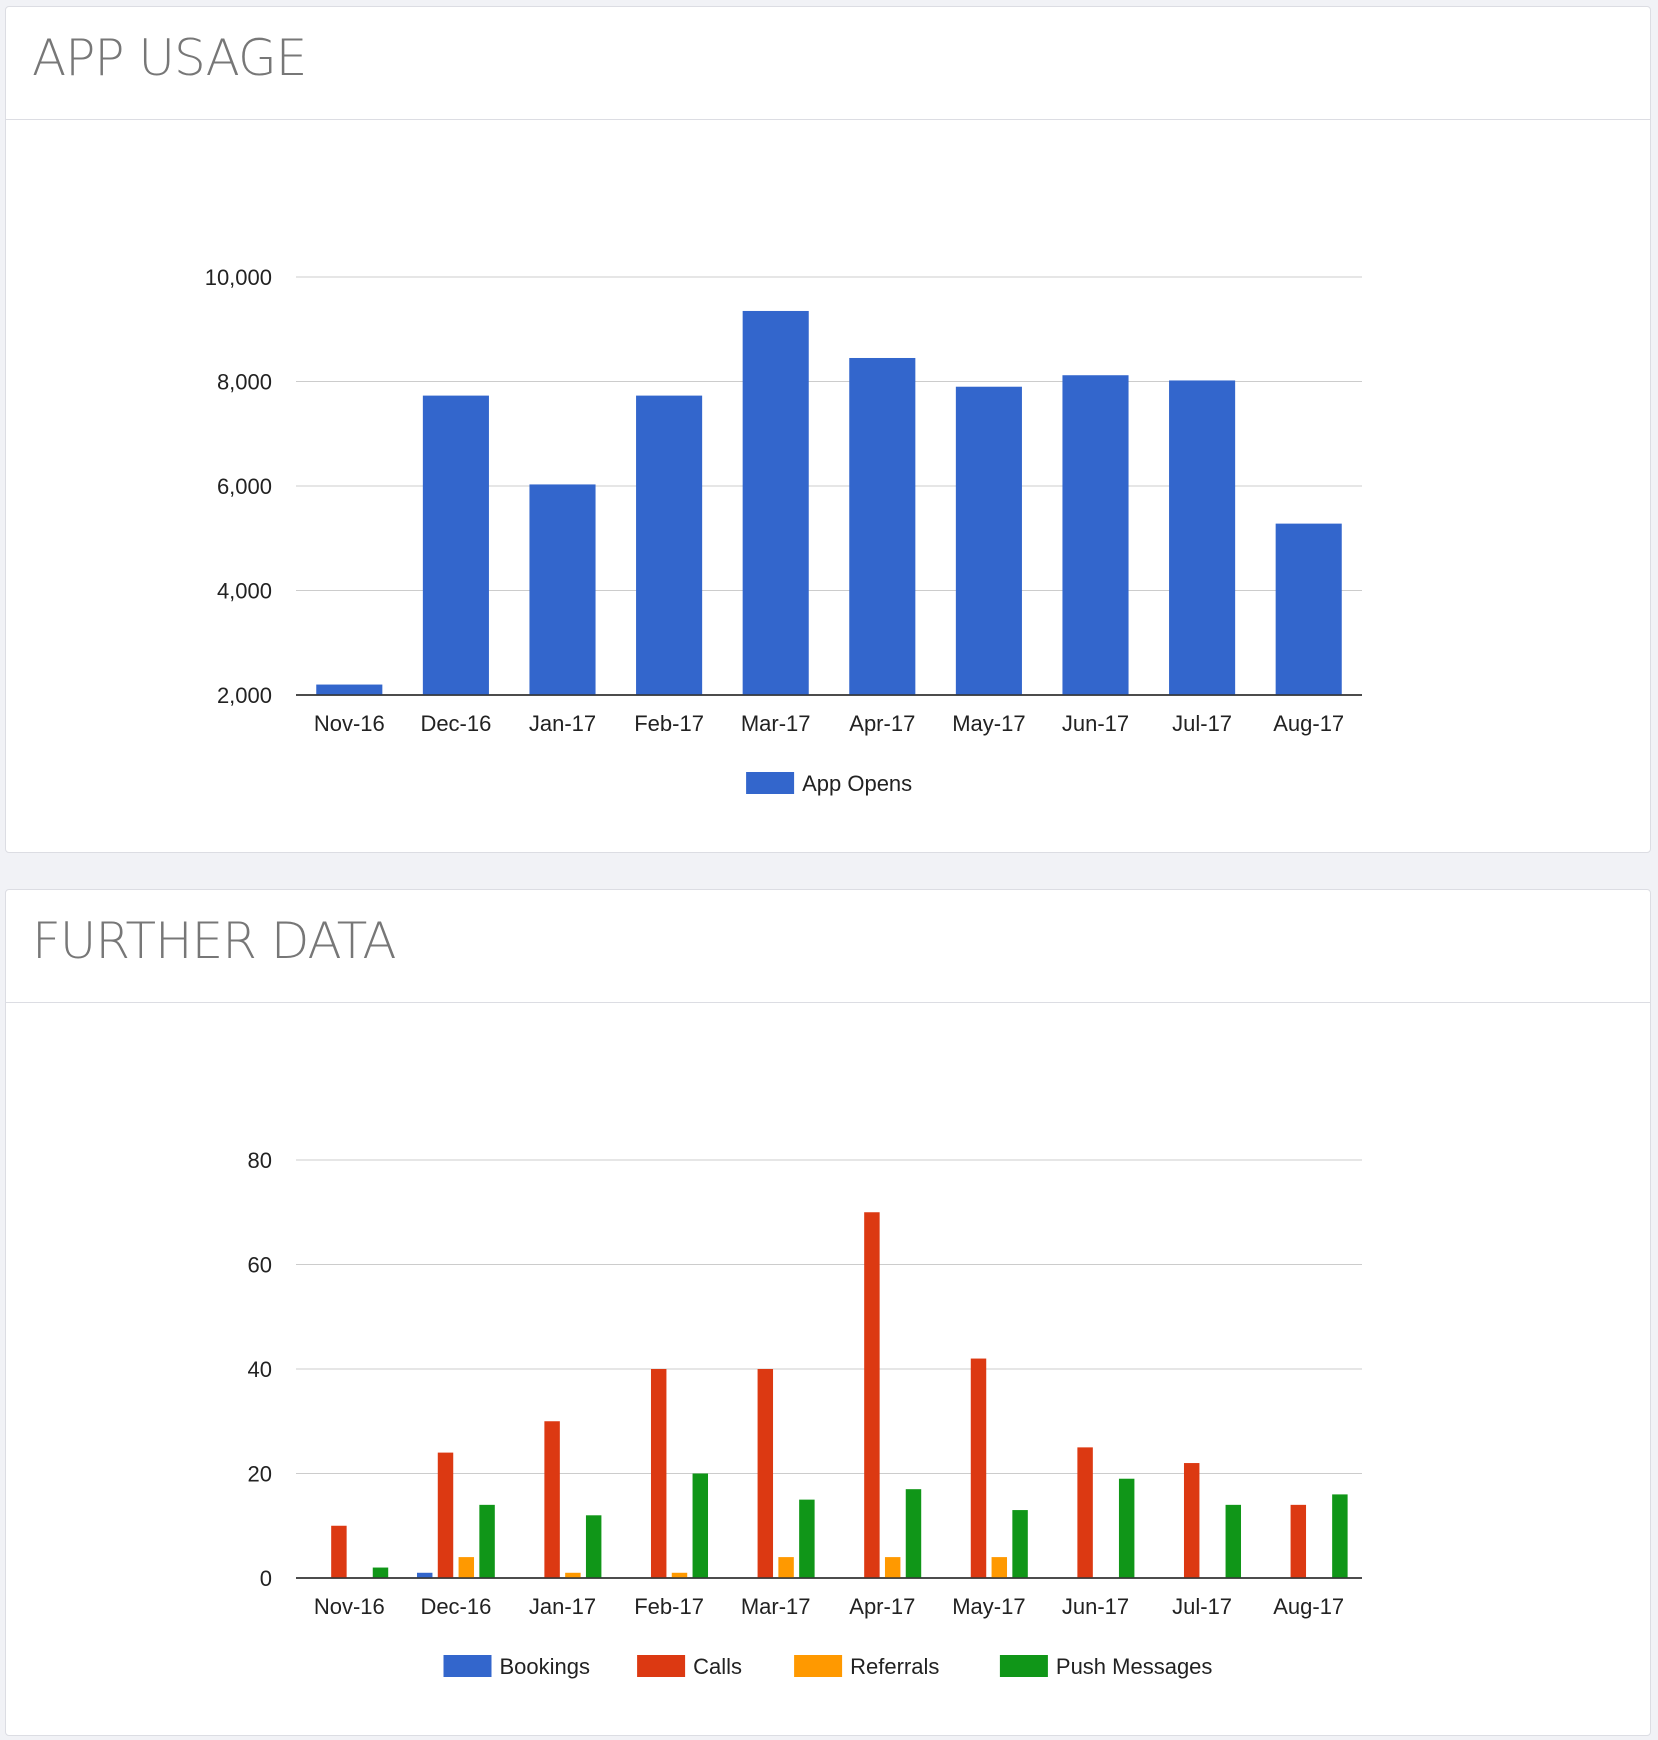 Image resolution: width=1658 pixels, height=1740 pixels. What do you see at coordinates (244, 695) in the screenshot?
I see `y-tick-label: 2,000` at bounding box center [244, 695].